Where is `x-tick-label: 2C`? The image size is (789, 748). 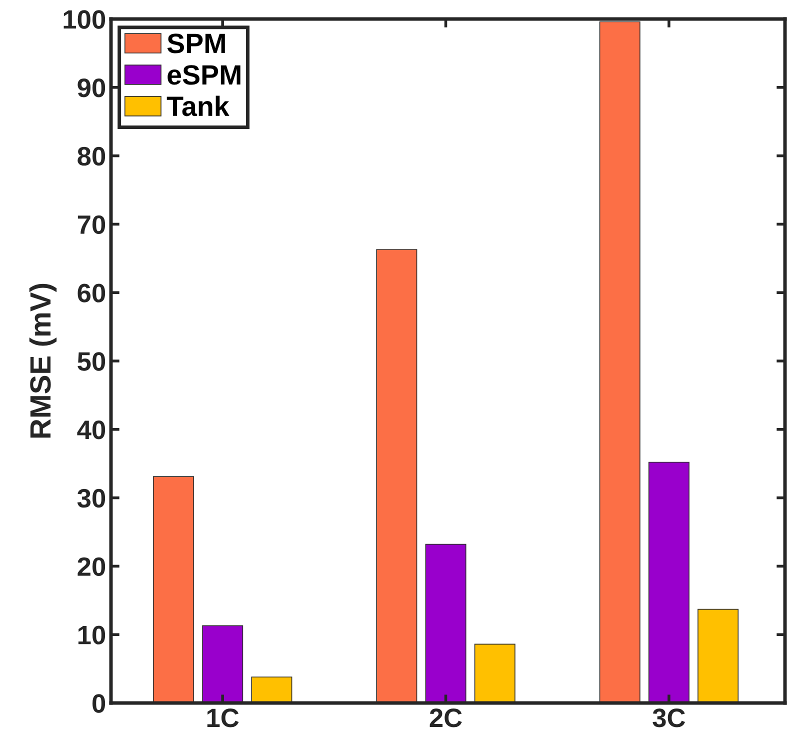
x-tick-label: 2C is located at coordinates (446, 718).